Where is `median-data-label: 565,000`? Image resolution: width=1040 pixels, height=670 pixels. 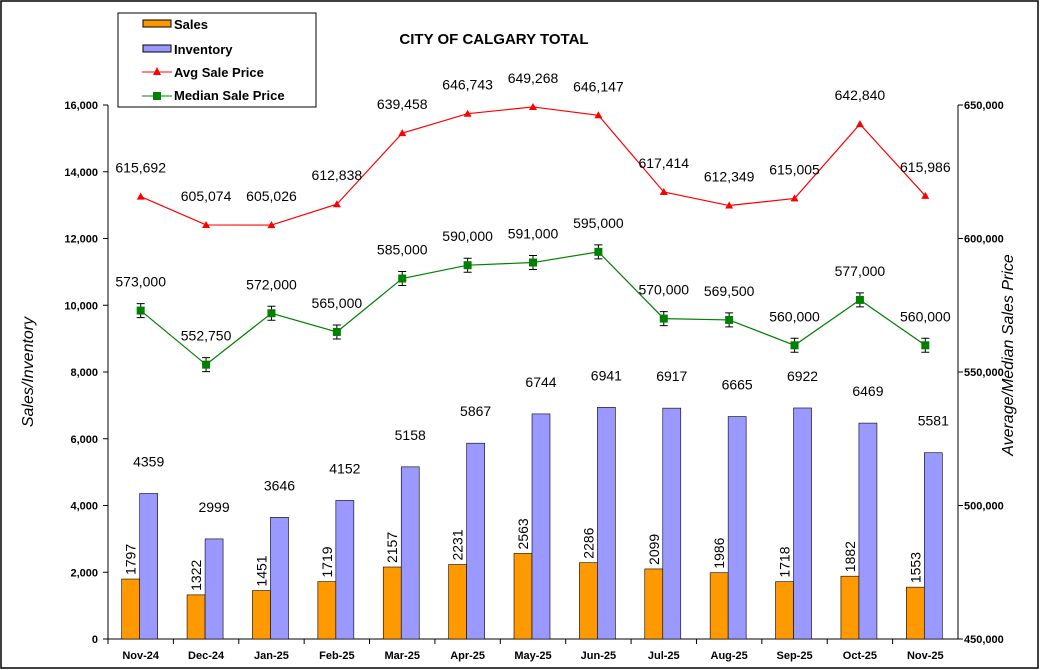 median-data-label: 565,000 is located at coordinates (337, 303).